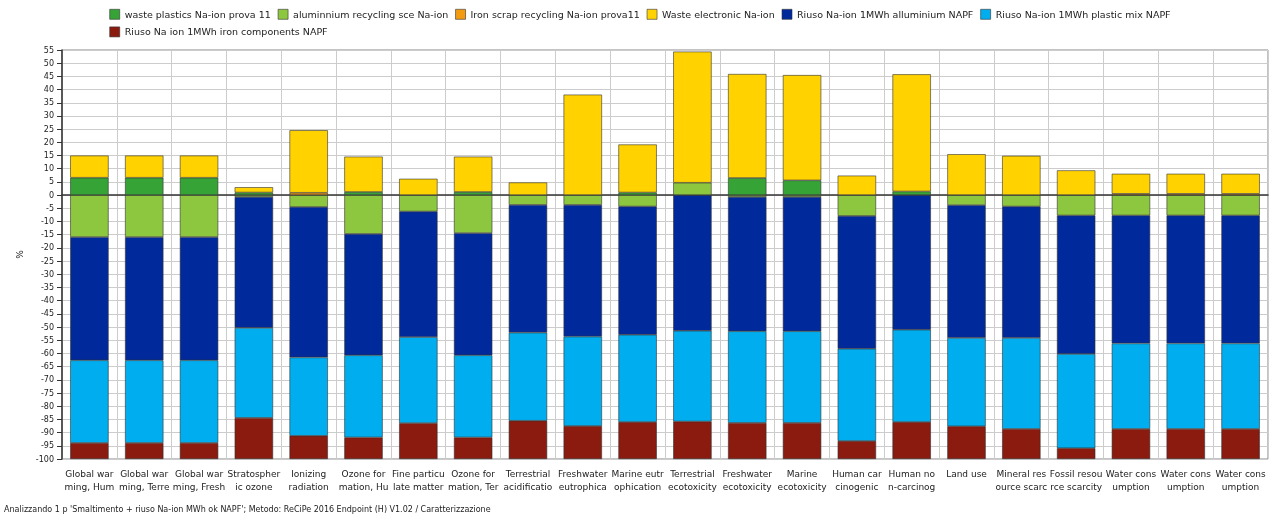  What do you see at coordinates (226, 32) in the screenshot?
I see `legend-label: Riuso Na ion 1MWh iron components NAPF` at bounding box center [226, 32].